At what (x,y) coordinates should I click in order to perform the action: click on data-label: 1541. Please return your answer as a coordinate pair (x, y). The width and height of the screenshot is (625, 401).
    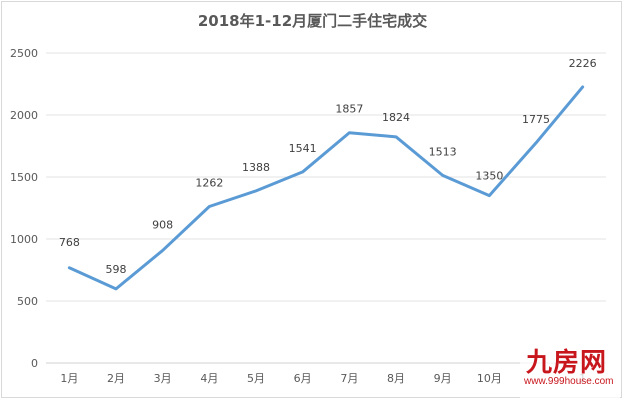
    Looking at the image, I should click on (303, 148).